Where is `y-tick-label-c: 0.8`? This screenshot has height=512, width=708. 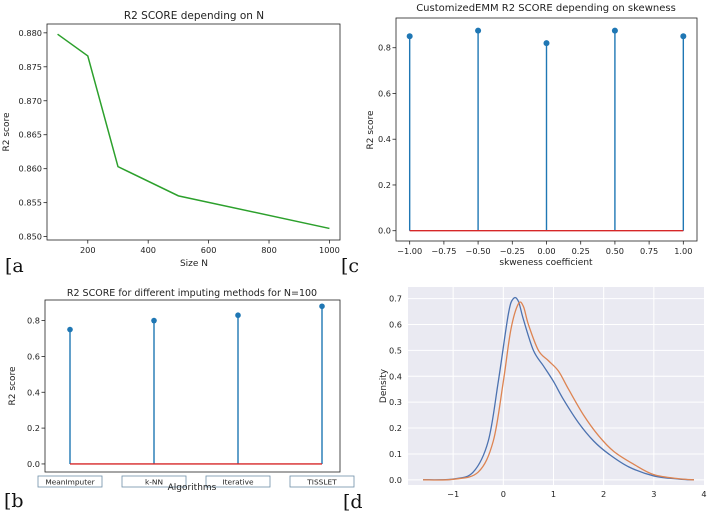 y-tick-label-c: 0.8 is located at coordinates (384, 48).